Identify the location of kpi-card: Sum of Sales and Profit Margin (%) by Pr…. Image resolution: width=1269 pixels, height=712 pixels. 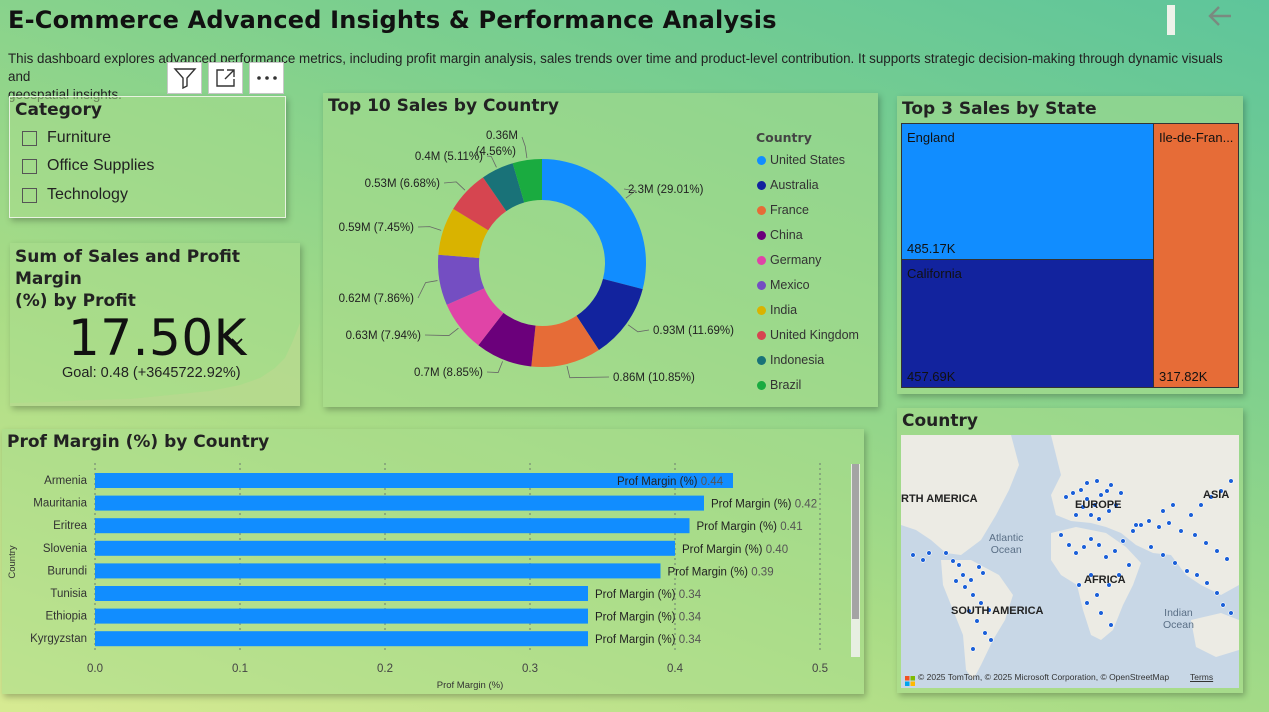
(155, 324).